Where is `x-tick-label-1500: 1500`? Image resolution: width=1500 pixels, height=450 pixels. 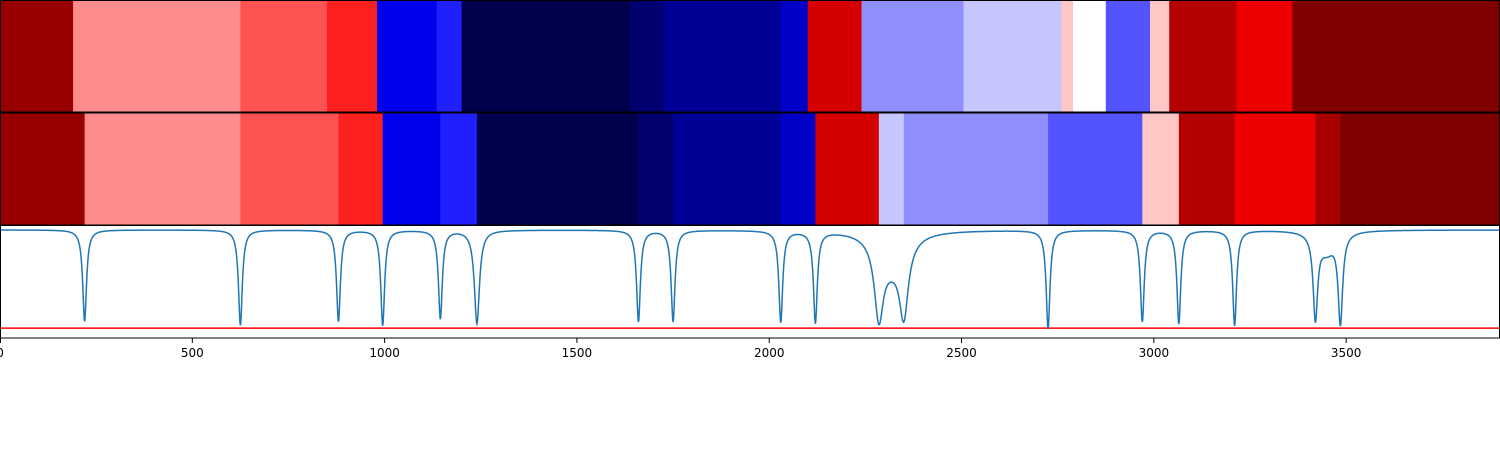 x-tick-label-1500: 1500 is located at coordinates (577, 353).